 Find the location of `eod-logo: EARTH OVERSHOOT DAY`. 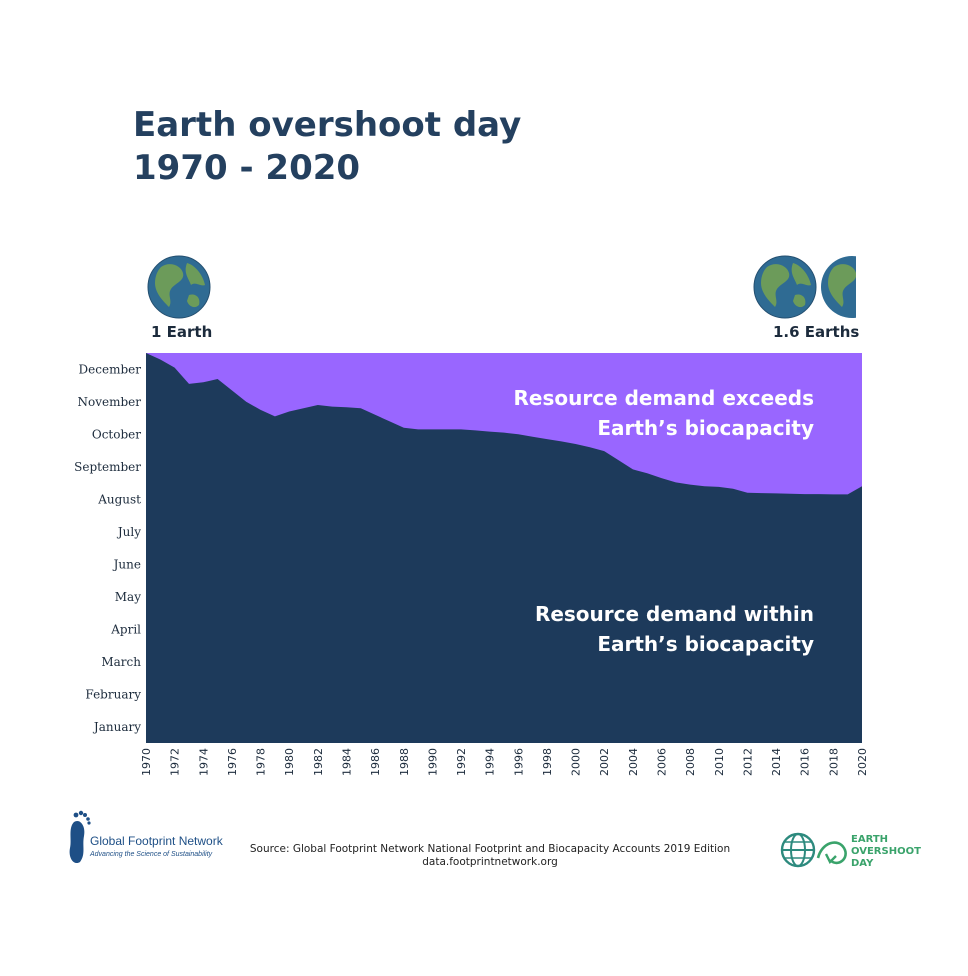

eod-logo: EARTH OVERSHOOT DAY is located at coordinates (858, 854).